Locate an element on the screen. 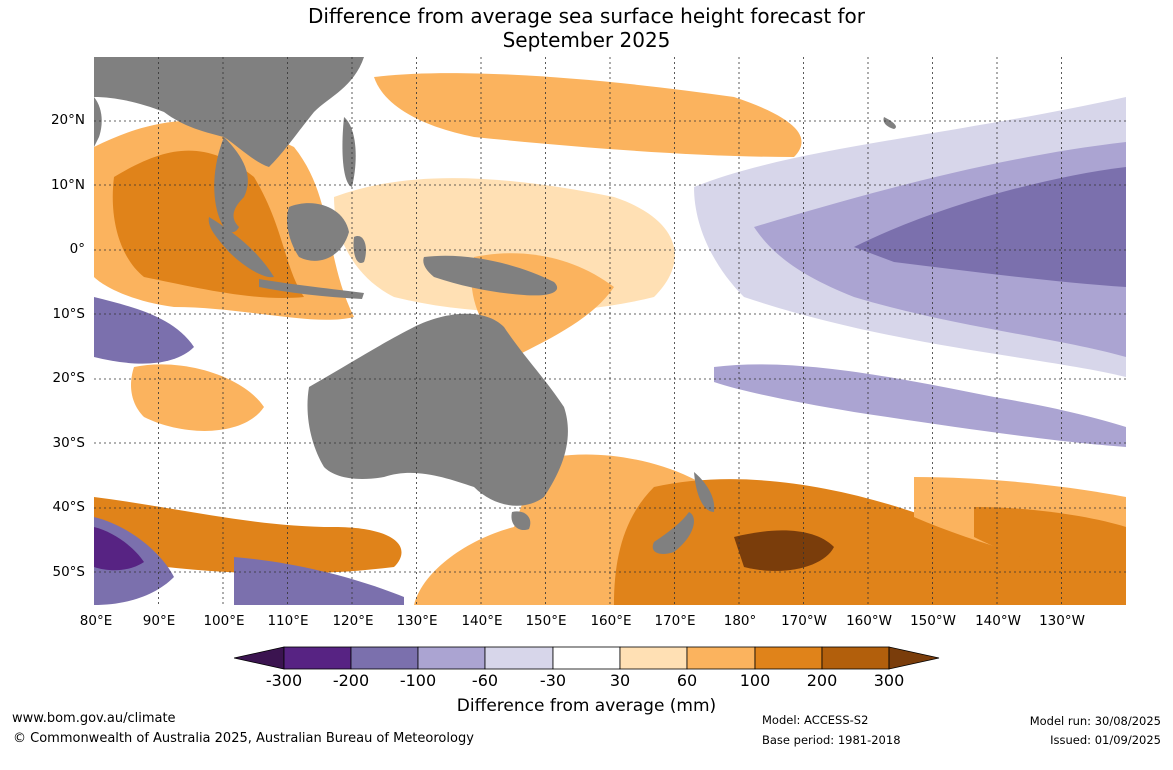 The image size is (1173, 770). colorbar-tick-minus-200: -200 is located at coordinates (351, 680).